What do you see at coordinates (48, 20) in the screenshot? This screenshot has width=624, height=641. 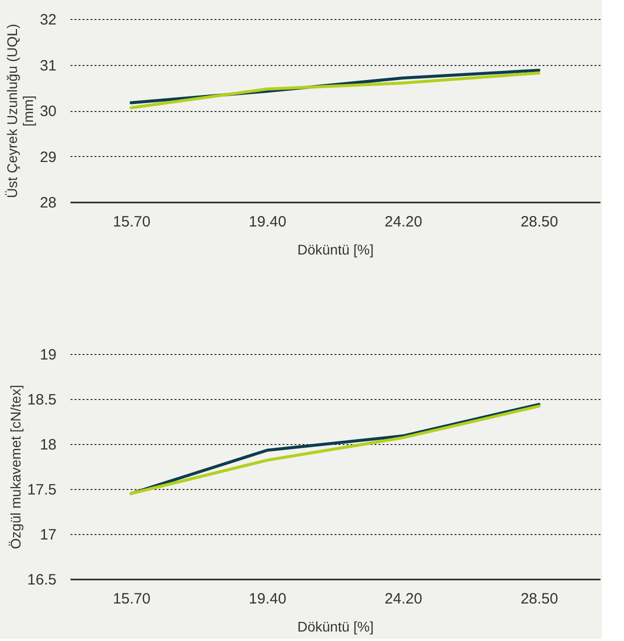 I see `y-tick-label: 32` at bounding box center [48, 20].